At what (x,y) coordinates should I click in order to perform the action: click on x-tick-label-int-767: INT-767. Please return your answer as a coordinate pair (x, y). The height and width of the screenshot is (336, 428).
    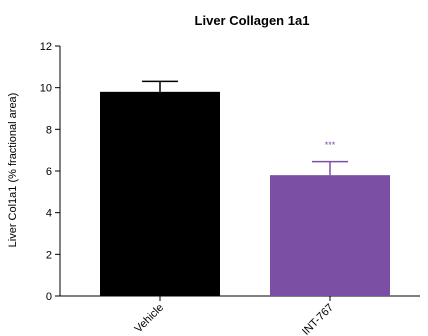
    Looking at the image, I should click on (318, 319).